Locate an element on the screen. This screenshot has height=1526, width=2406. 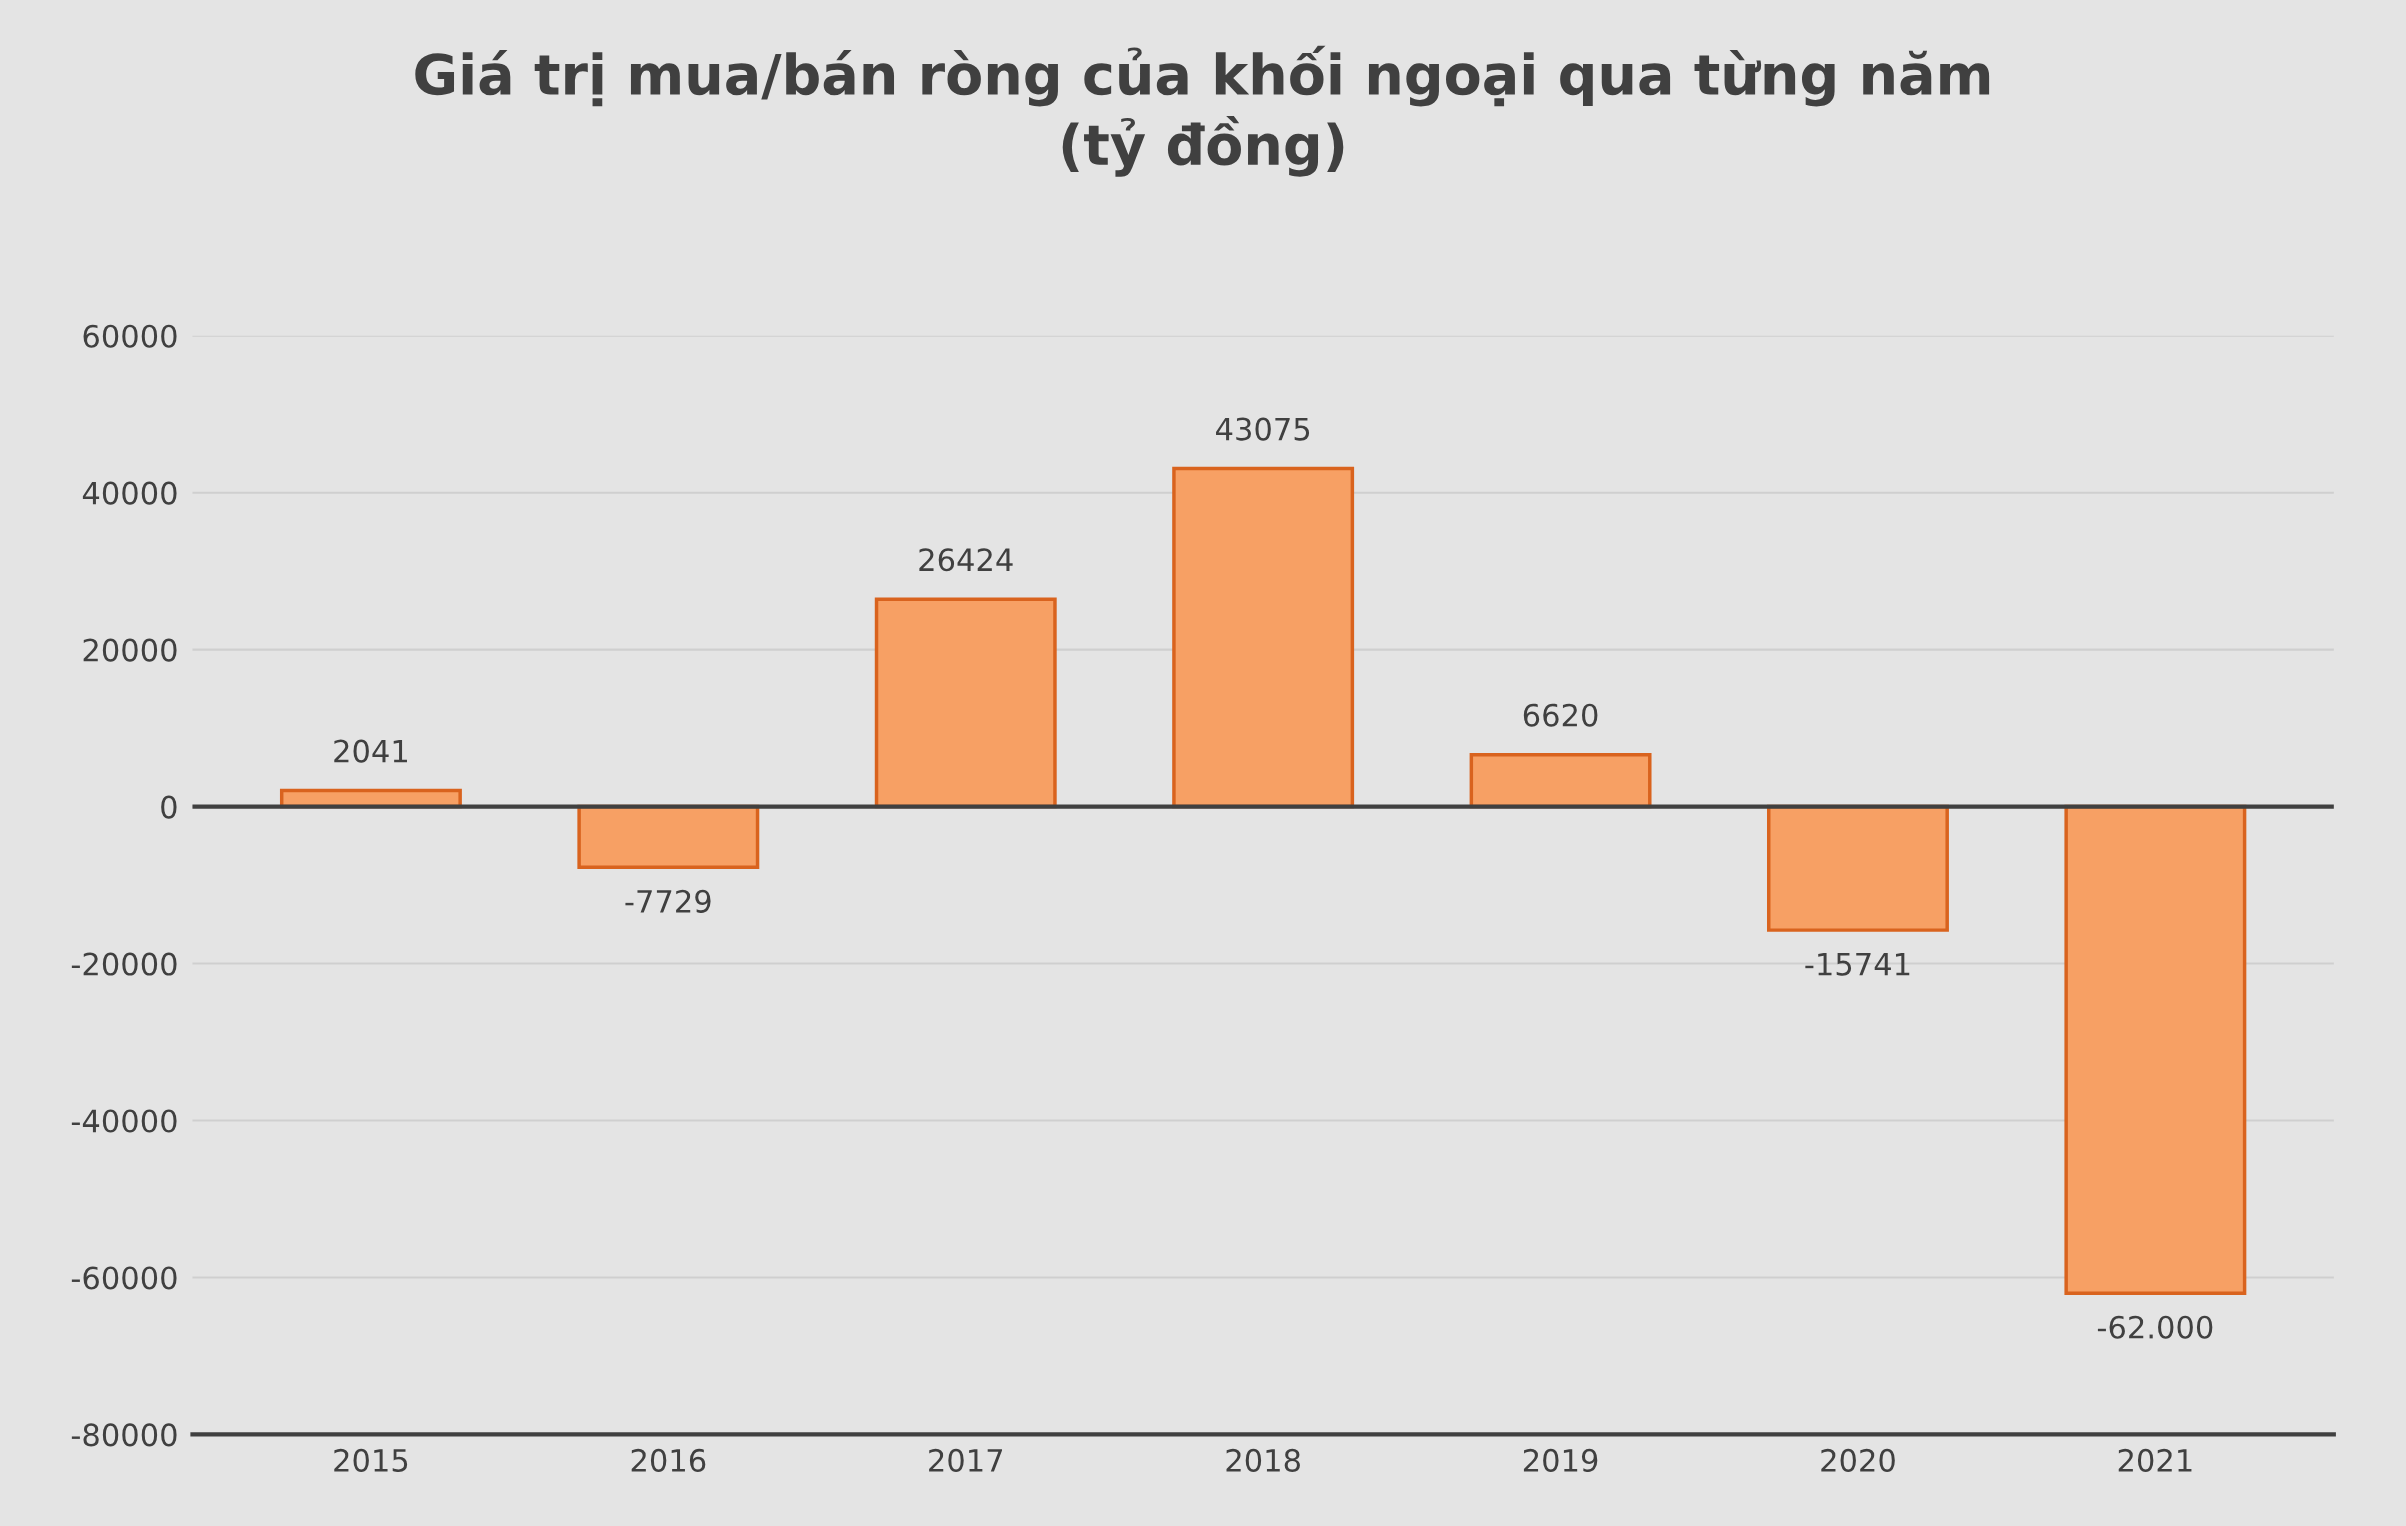
y-tick-label: 60000 is located at coordinates (130, 336).